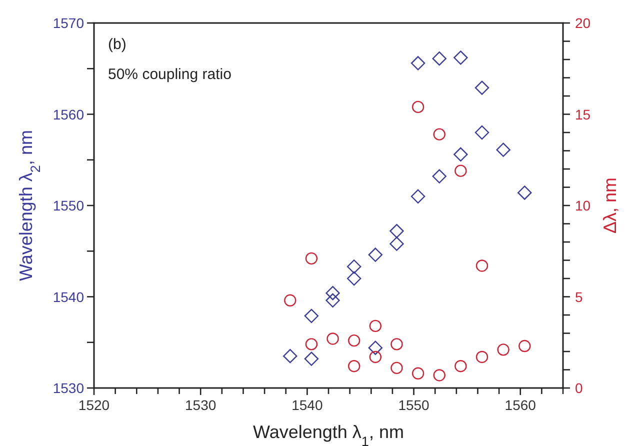  Describe the element at coordinates (94, 405) in the screenshot. I see `x-tick-label: 1520` at that location.